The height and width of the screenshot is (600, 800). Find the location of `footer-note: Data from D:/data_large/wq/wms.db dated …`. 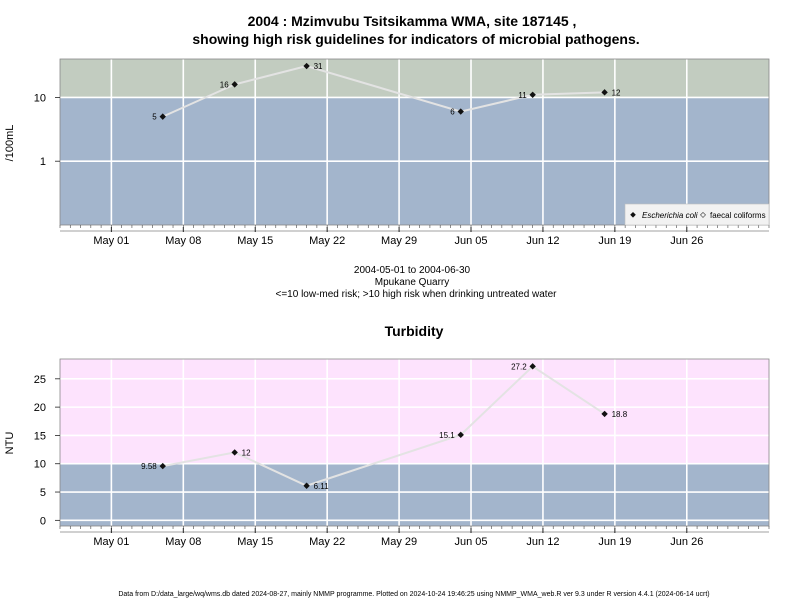

footer-note: Data from D:/data_large/wq/wms.db dated … is located at coordinates (413, 594).